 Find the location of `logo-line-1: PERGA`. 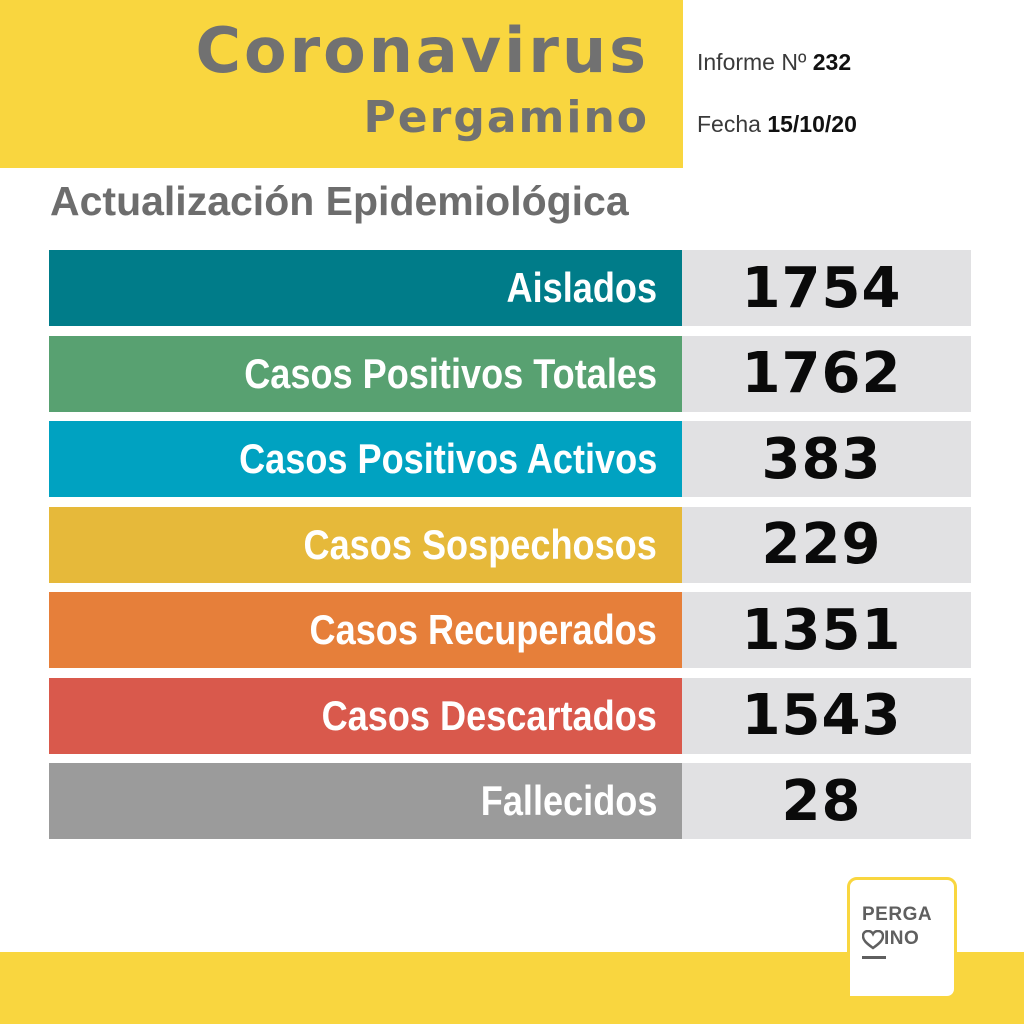

logo-line-1: PERGA is located at coordinates (897, 914).